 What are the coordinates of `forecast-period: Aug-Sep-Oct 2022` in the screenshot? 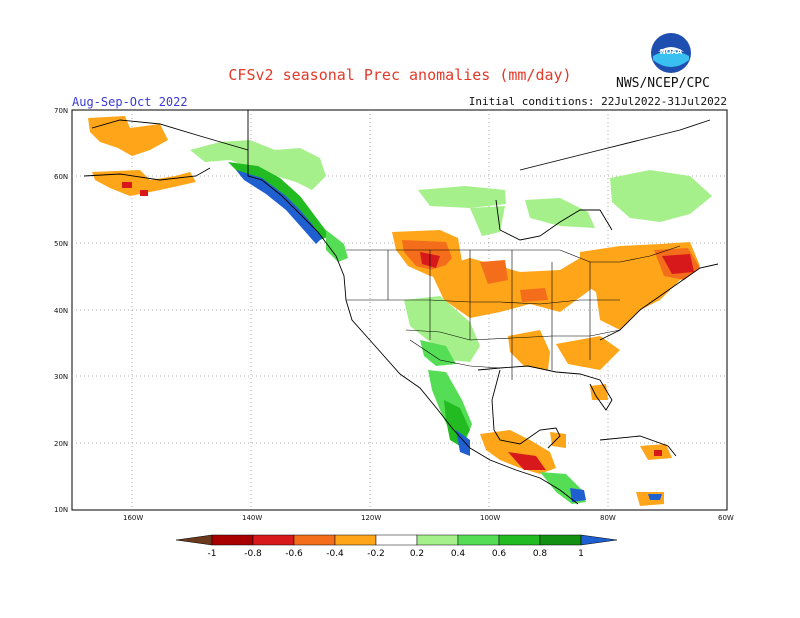 It's located at (130, 102).